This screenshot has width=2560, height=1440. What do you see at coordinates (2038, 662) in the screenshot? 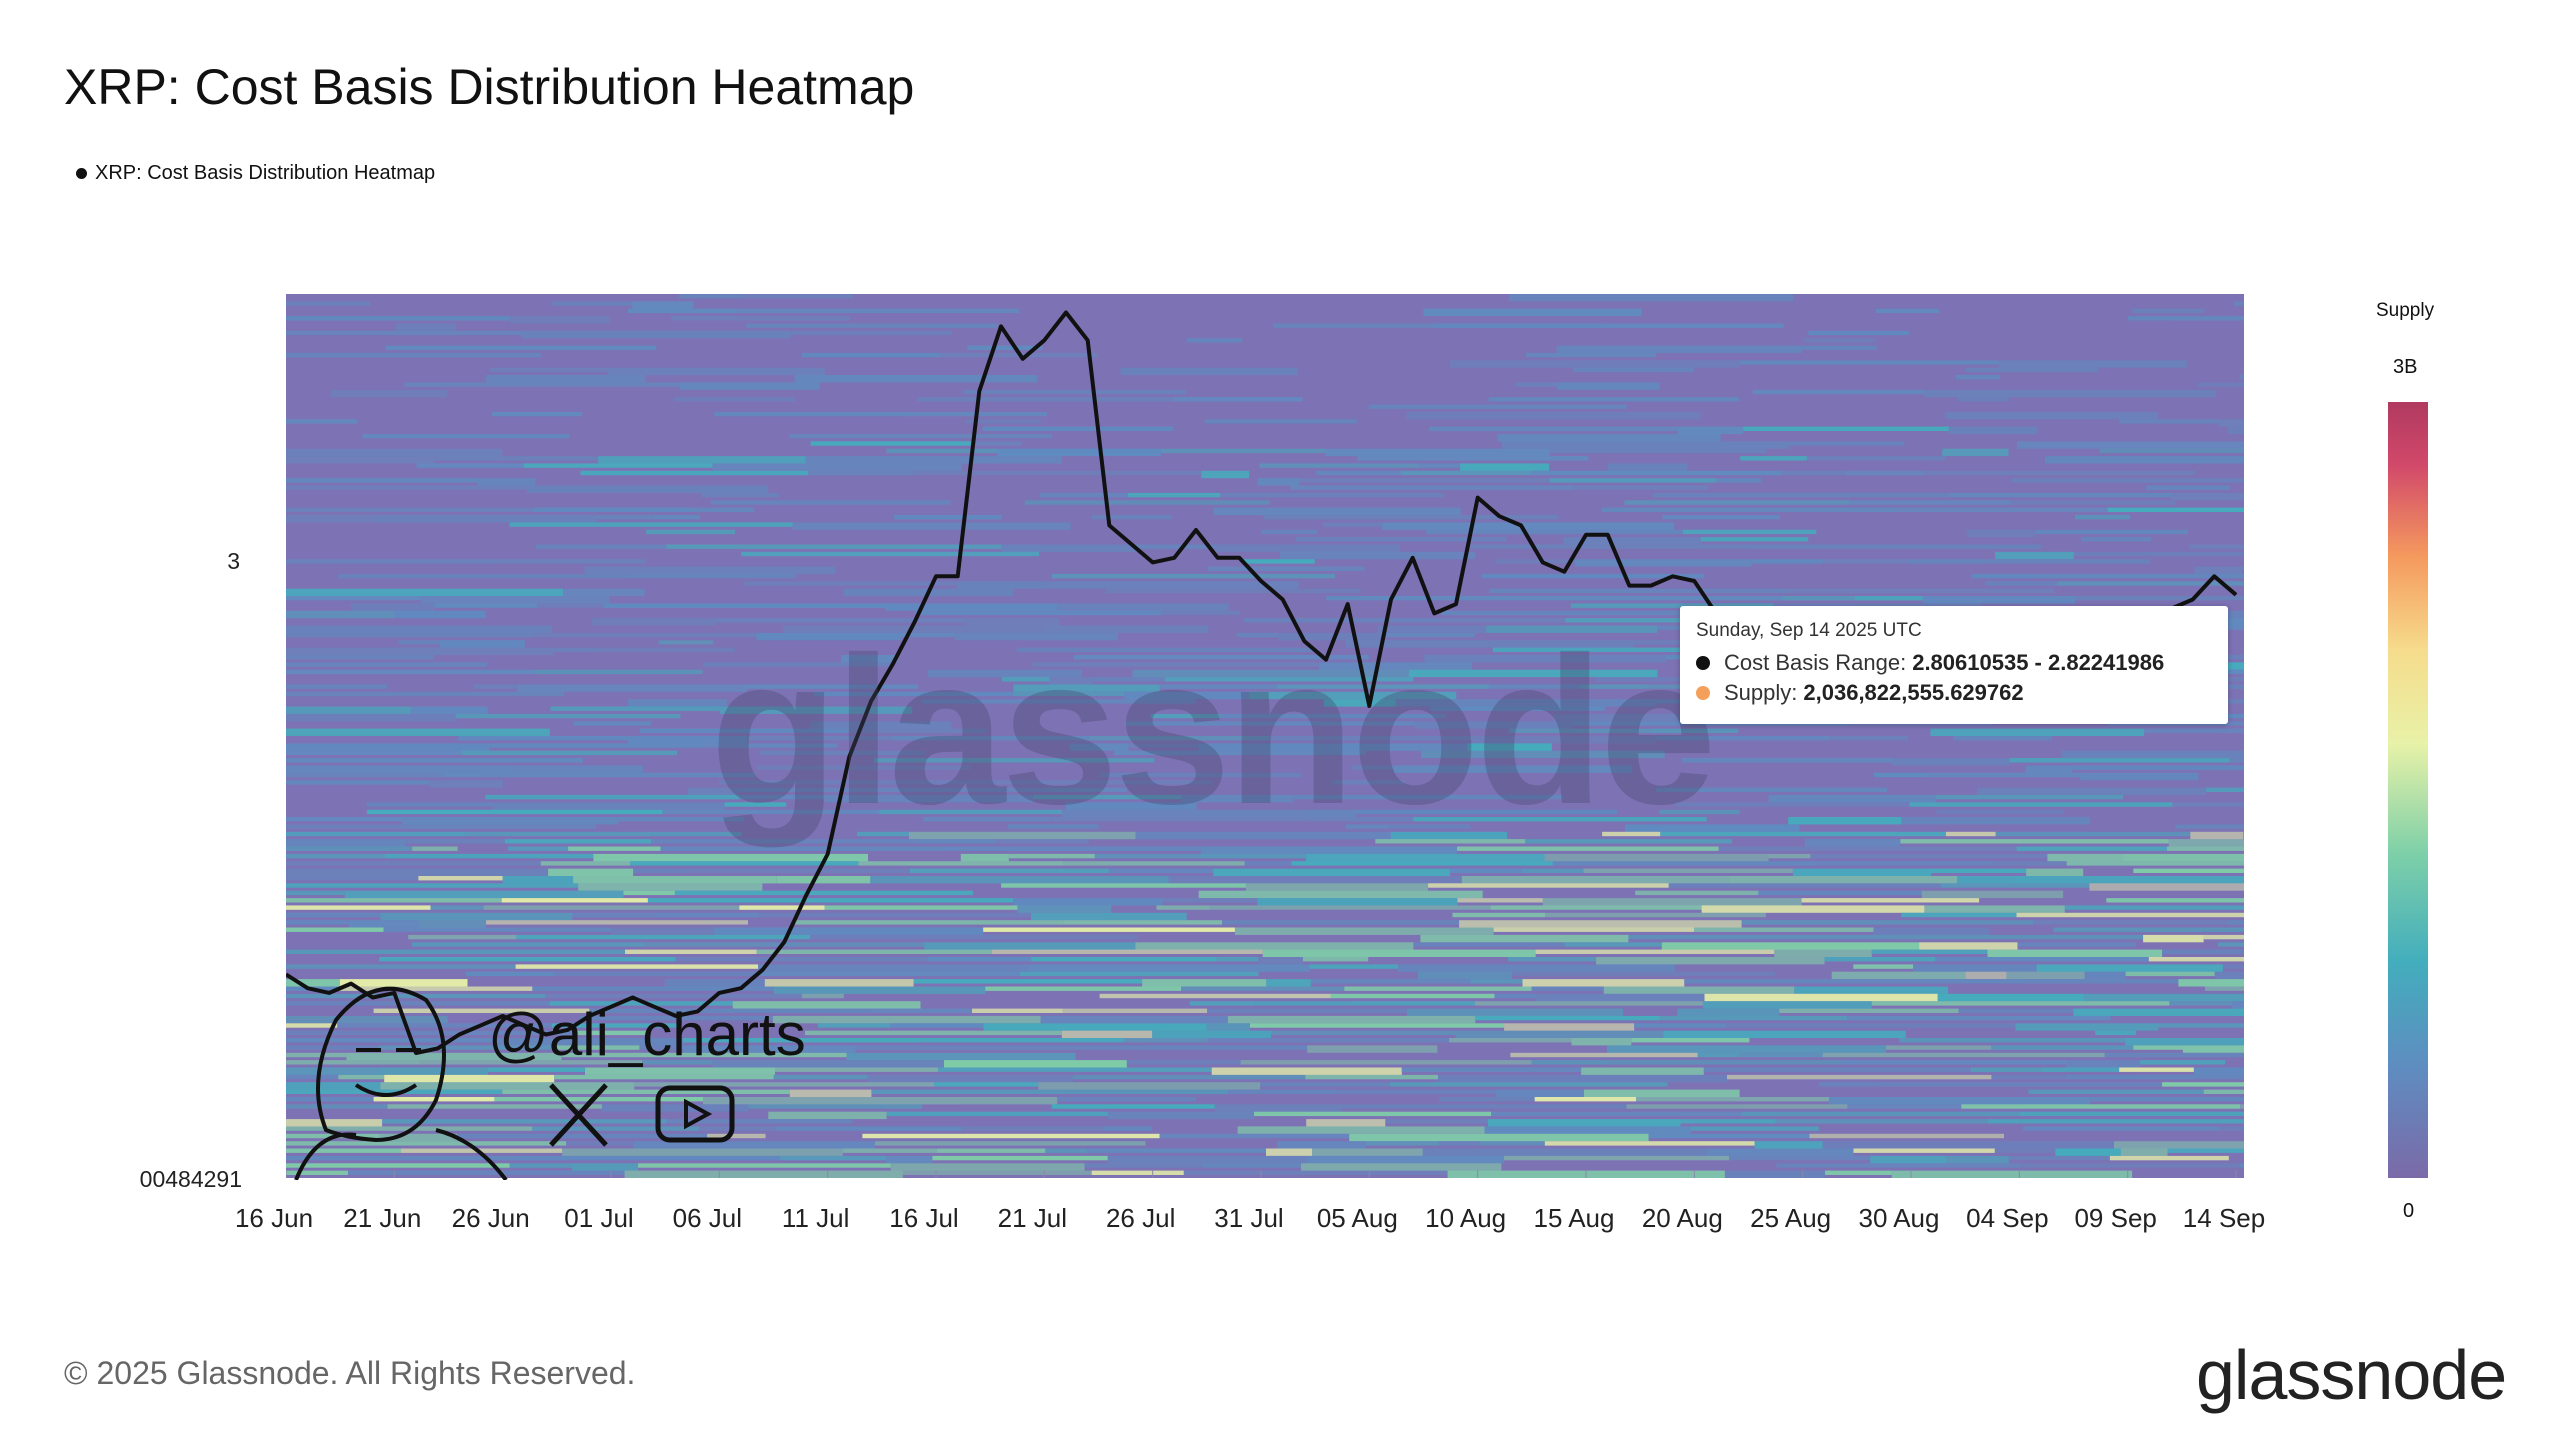
I see `tooltip-value: 2.80610535 - 2.82241986` at bounding box center [2038, 662].